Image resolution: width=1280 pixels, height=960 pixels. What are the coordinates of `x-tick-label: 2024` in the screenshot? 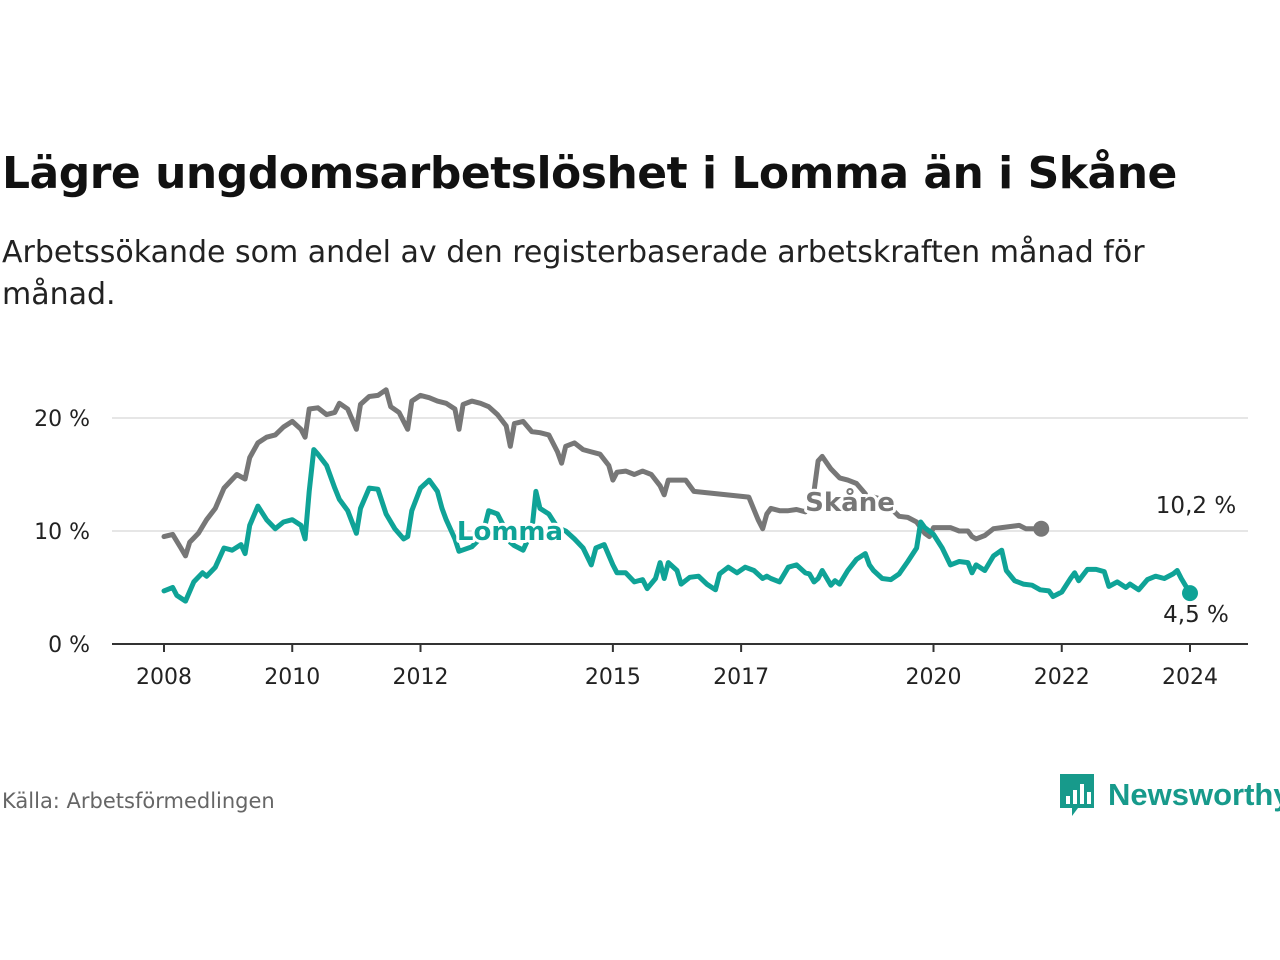 It's located at (1190, 677).